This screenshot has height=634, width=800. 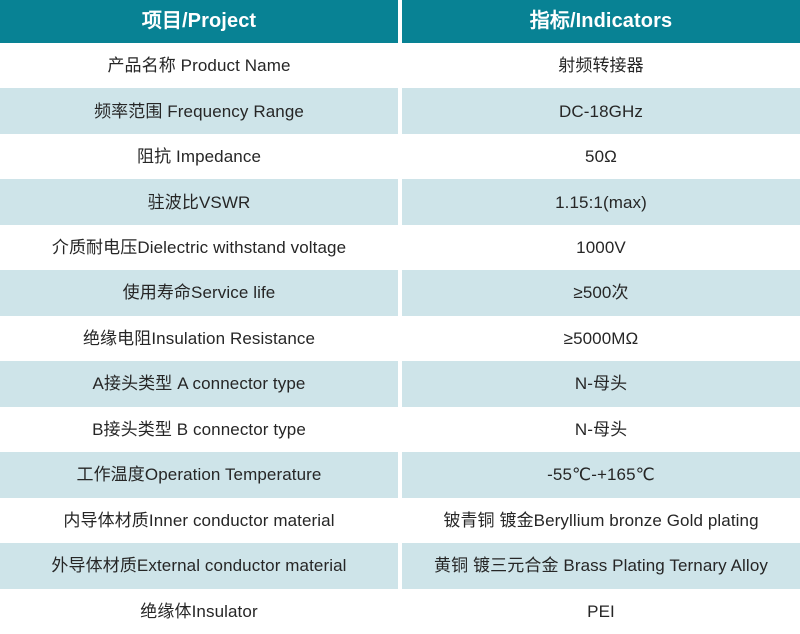 What do you see at coordinates (199, 520) in the screenshot?
I see `project-cell: 内导体材质Inner conductor material` at bounding box center [199, 520].